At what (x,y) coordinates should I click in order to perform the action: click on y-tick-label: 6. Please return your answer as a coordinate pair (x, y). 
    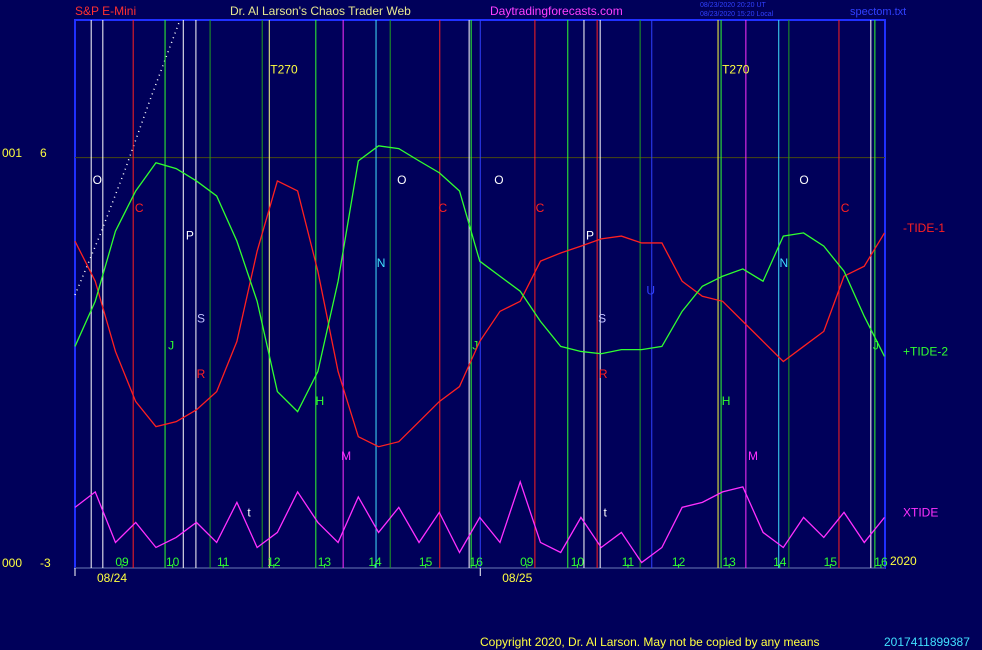
    Looking at the image, I should click on (43, 153).